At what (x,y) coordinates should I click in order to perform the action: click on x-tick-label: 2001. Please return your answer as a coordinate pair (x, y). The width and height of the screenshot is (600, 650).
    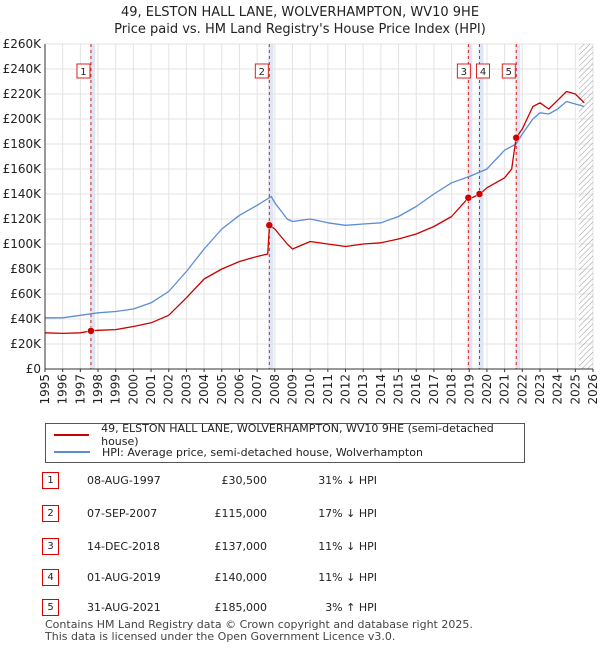
    Looking at the image, I should click on (151, 389).